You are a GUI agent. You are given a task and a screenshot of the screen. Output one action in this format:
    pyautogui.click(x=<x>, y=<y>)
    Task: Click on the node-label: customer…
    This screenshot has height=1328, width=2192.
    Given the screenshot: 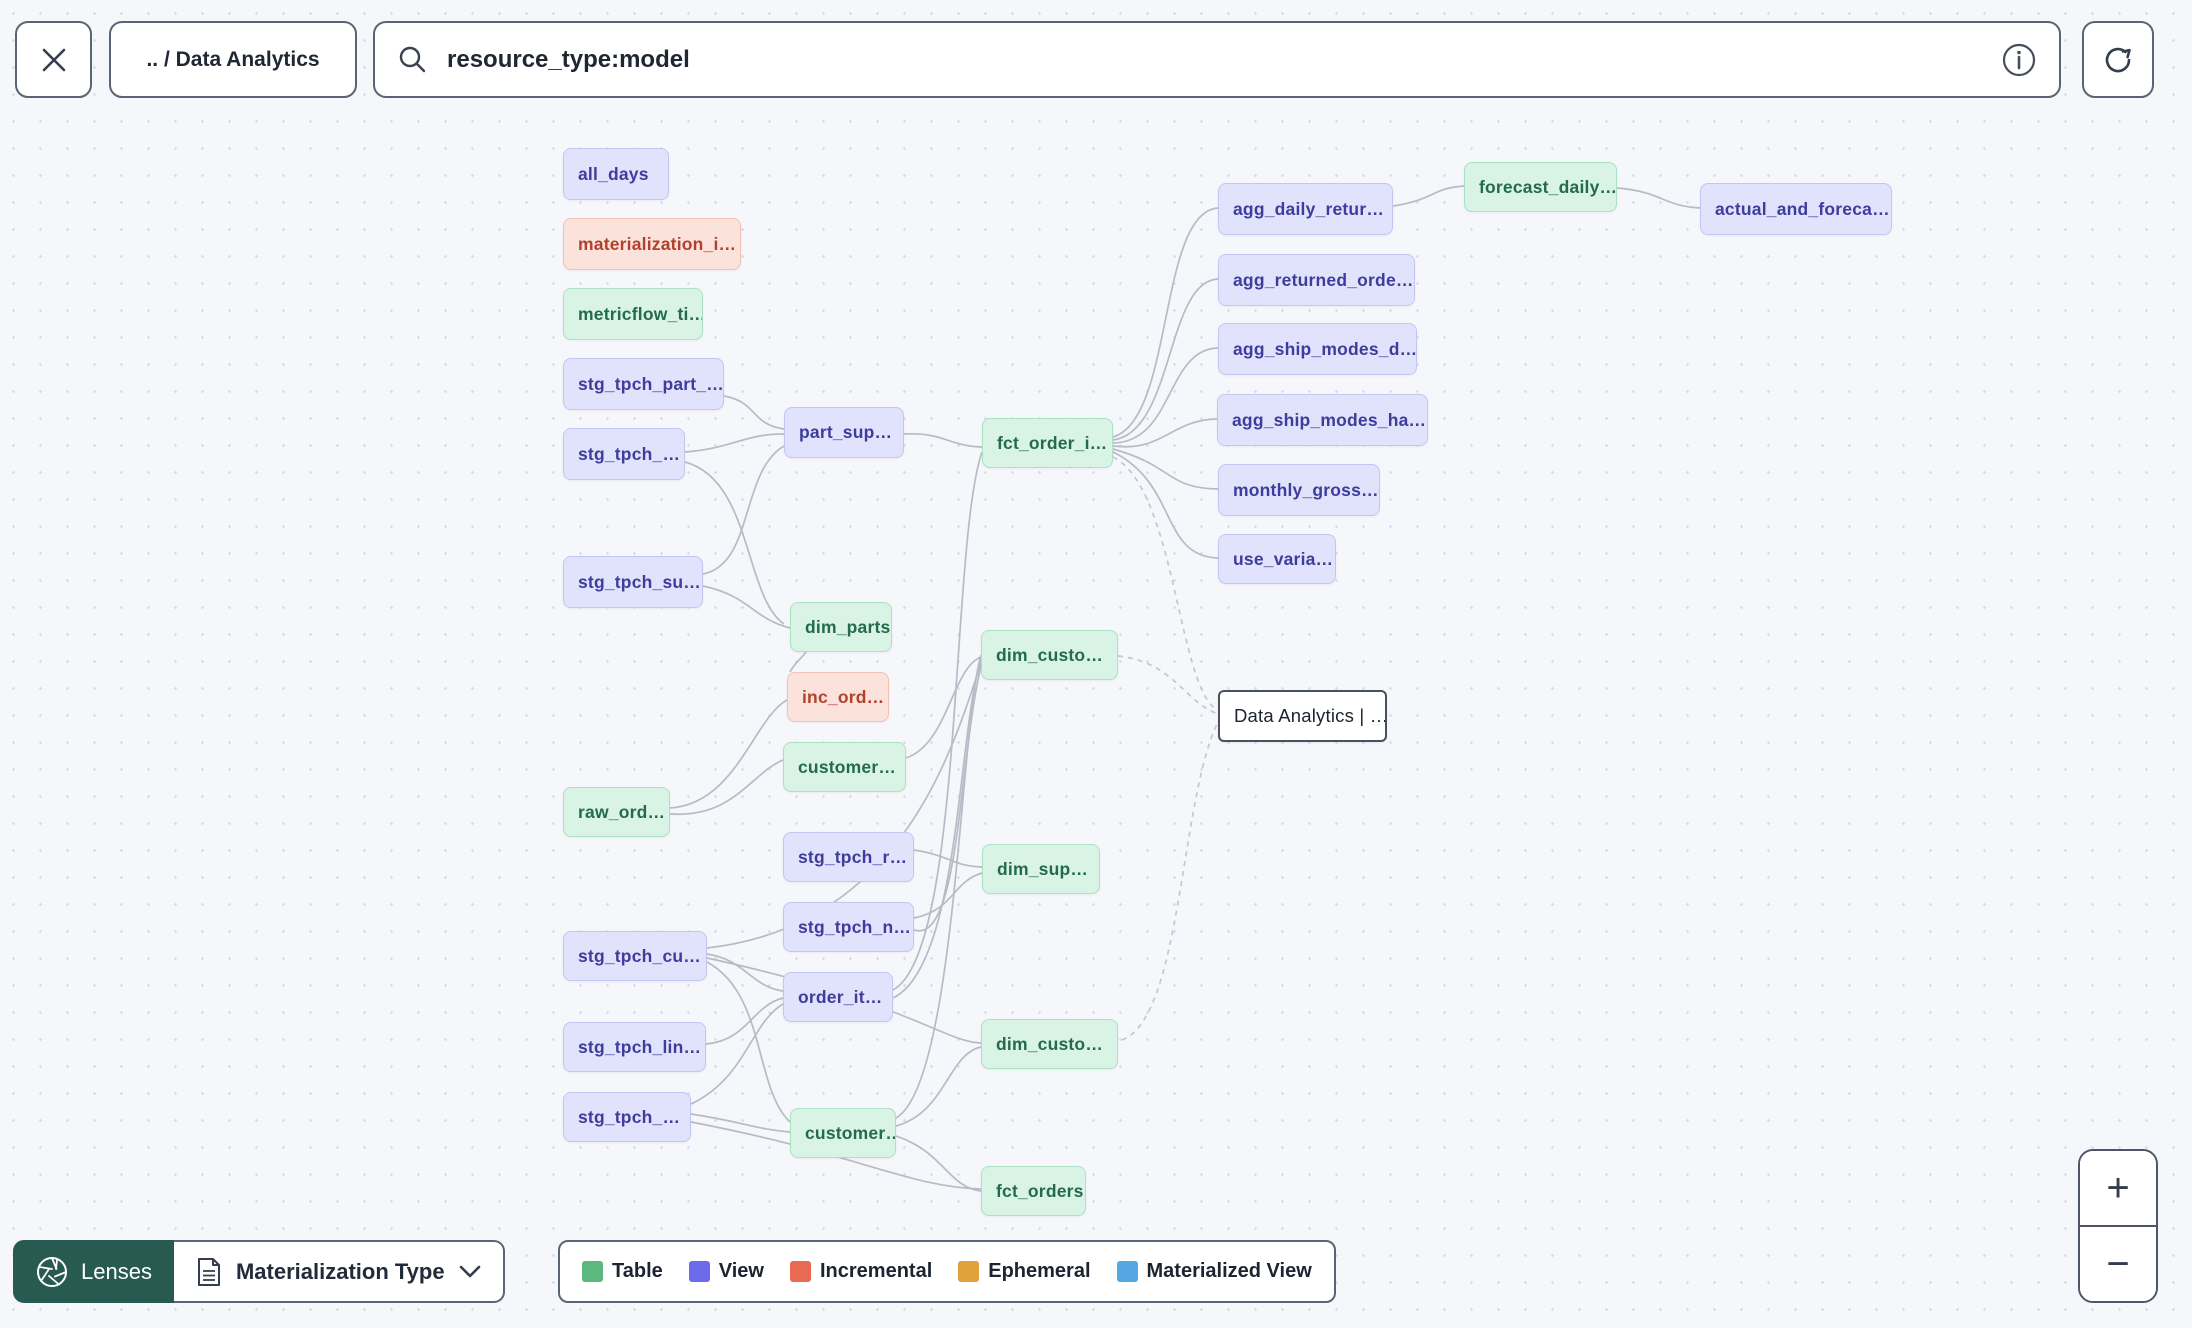 What is the action you would take?
    pyautogui.click(x=850, y=1132)
    